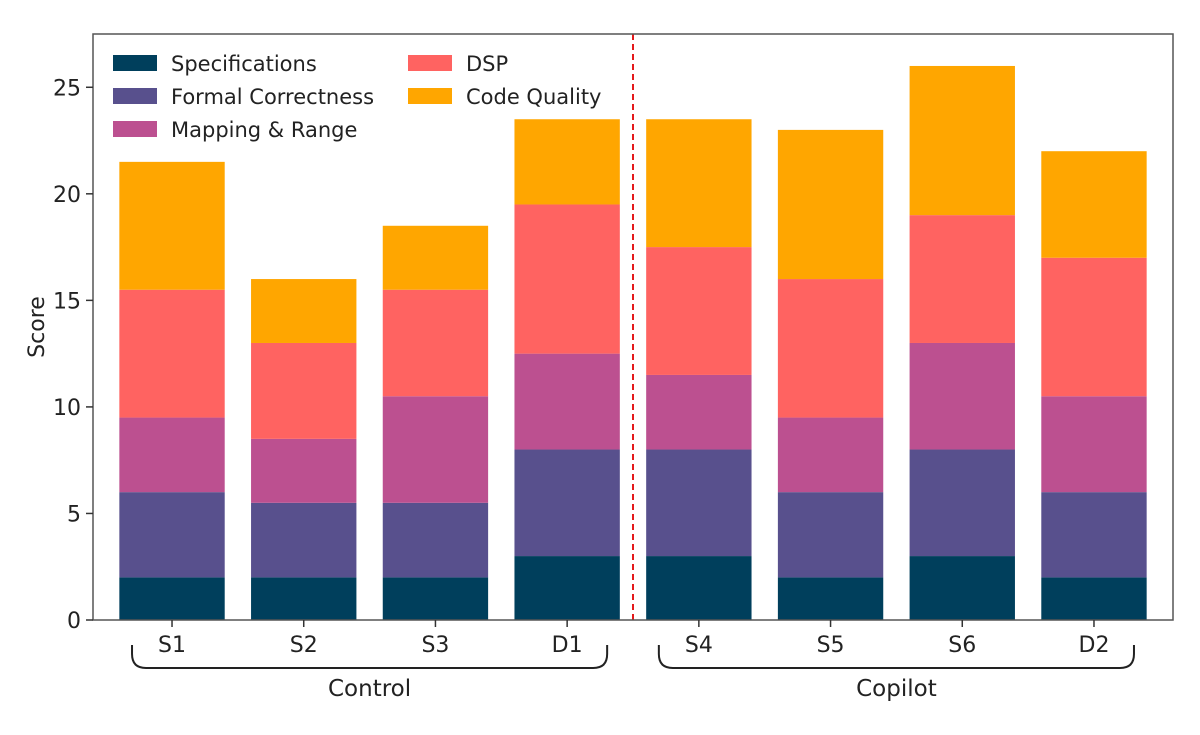 The image size is (1200, 735). Describe the element at coordinates (135, 63) in the screenshot. I see `legend-swatch-specifications` at that location.